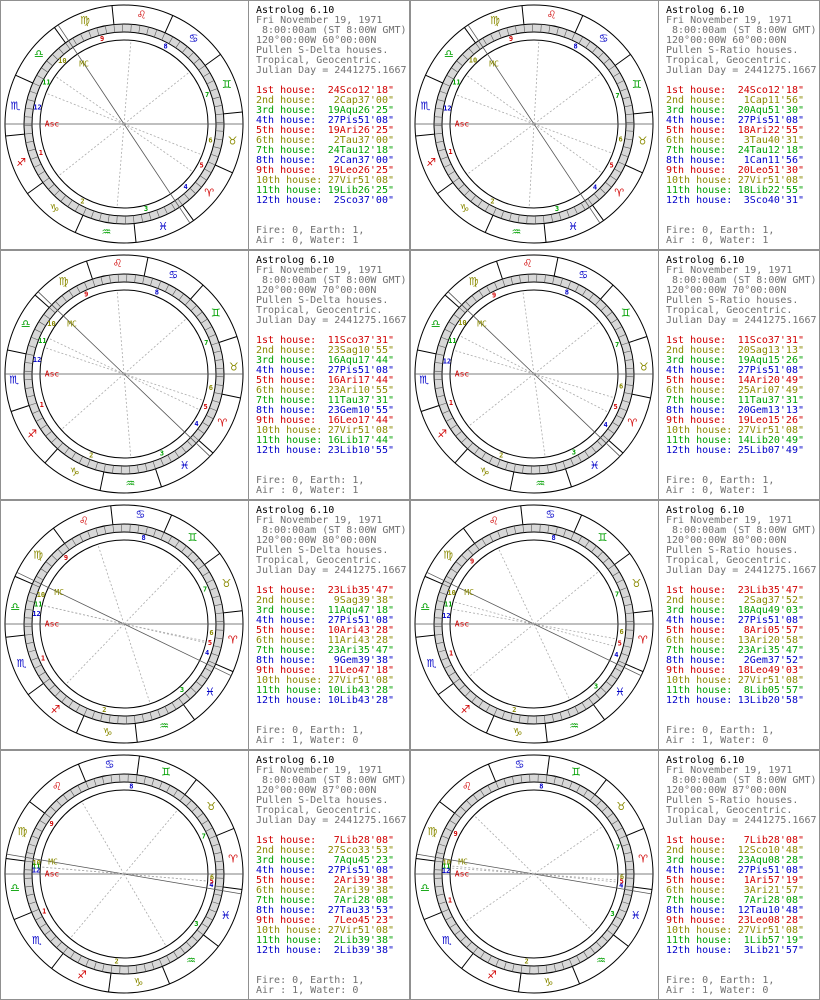 The image size is (820, 1000). I want to click on house-number: 9, so click(102, 39).